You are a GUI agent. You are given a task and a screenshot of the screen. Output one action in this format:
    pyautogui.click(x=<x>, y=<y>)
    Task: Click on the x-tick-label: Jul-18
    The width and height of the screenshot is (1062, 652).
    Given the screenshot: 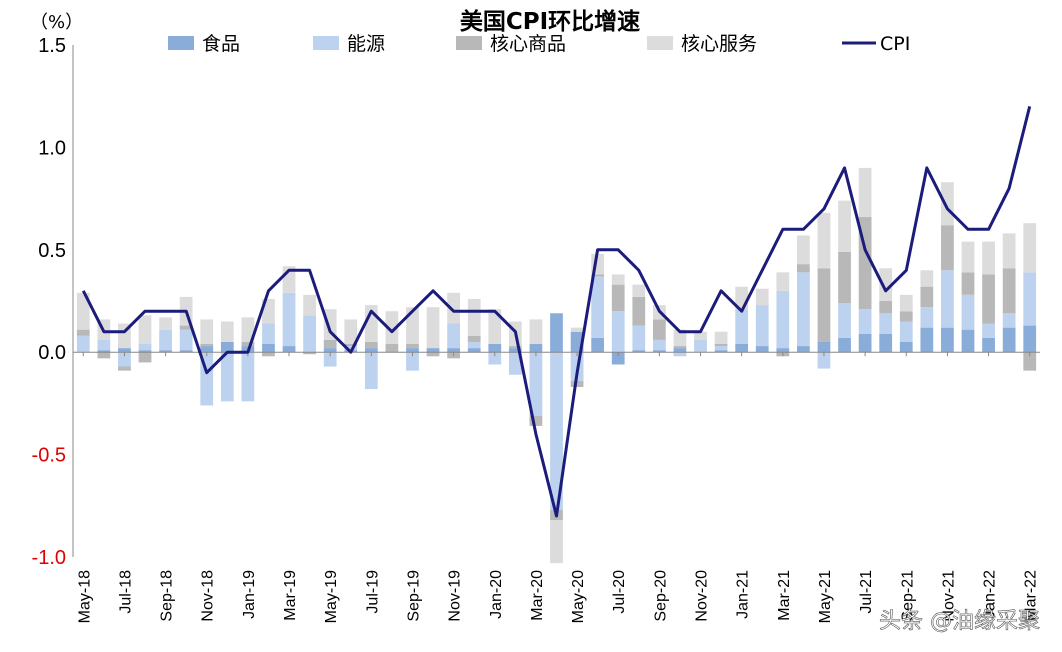 What is the action you would take?
    pyautogui.click(x=125, y=592)
    